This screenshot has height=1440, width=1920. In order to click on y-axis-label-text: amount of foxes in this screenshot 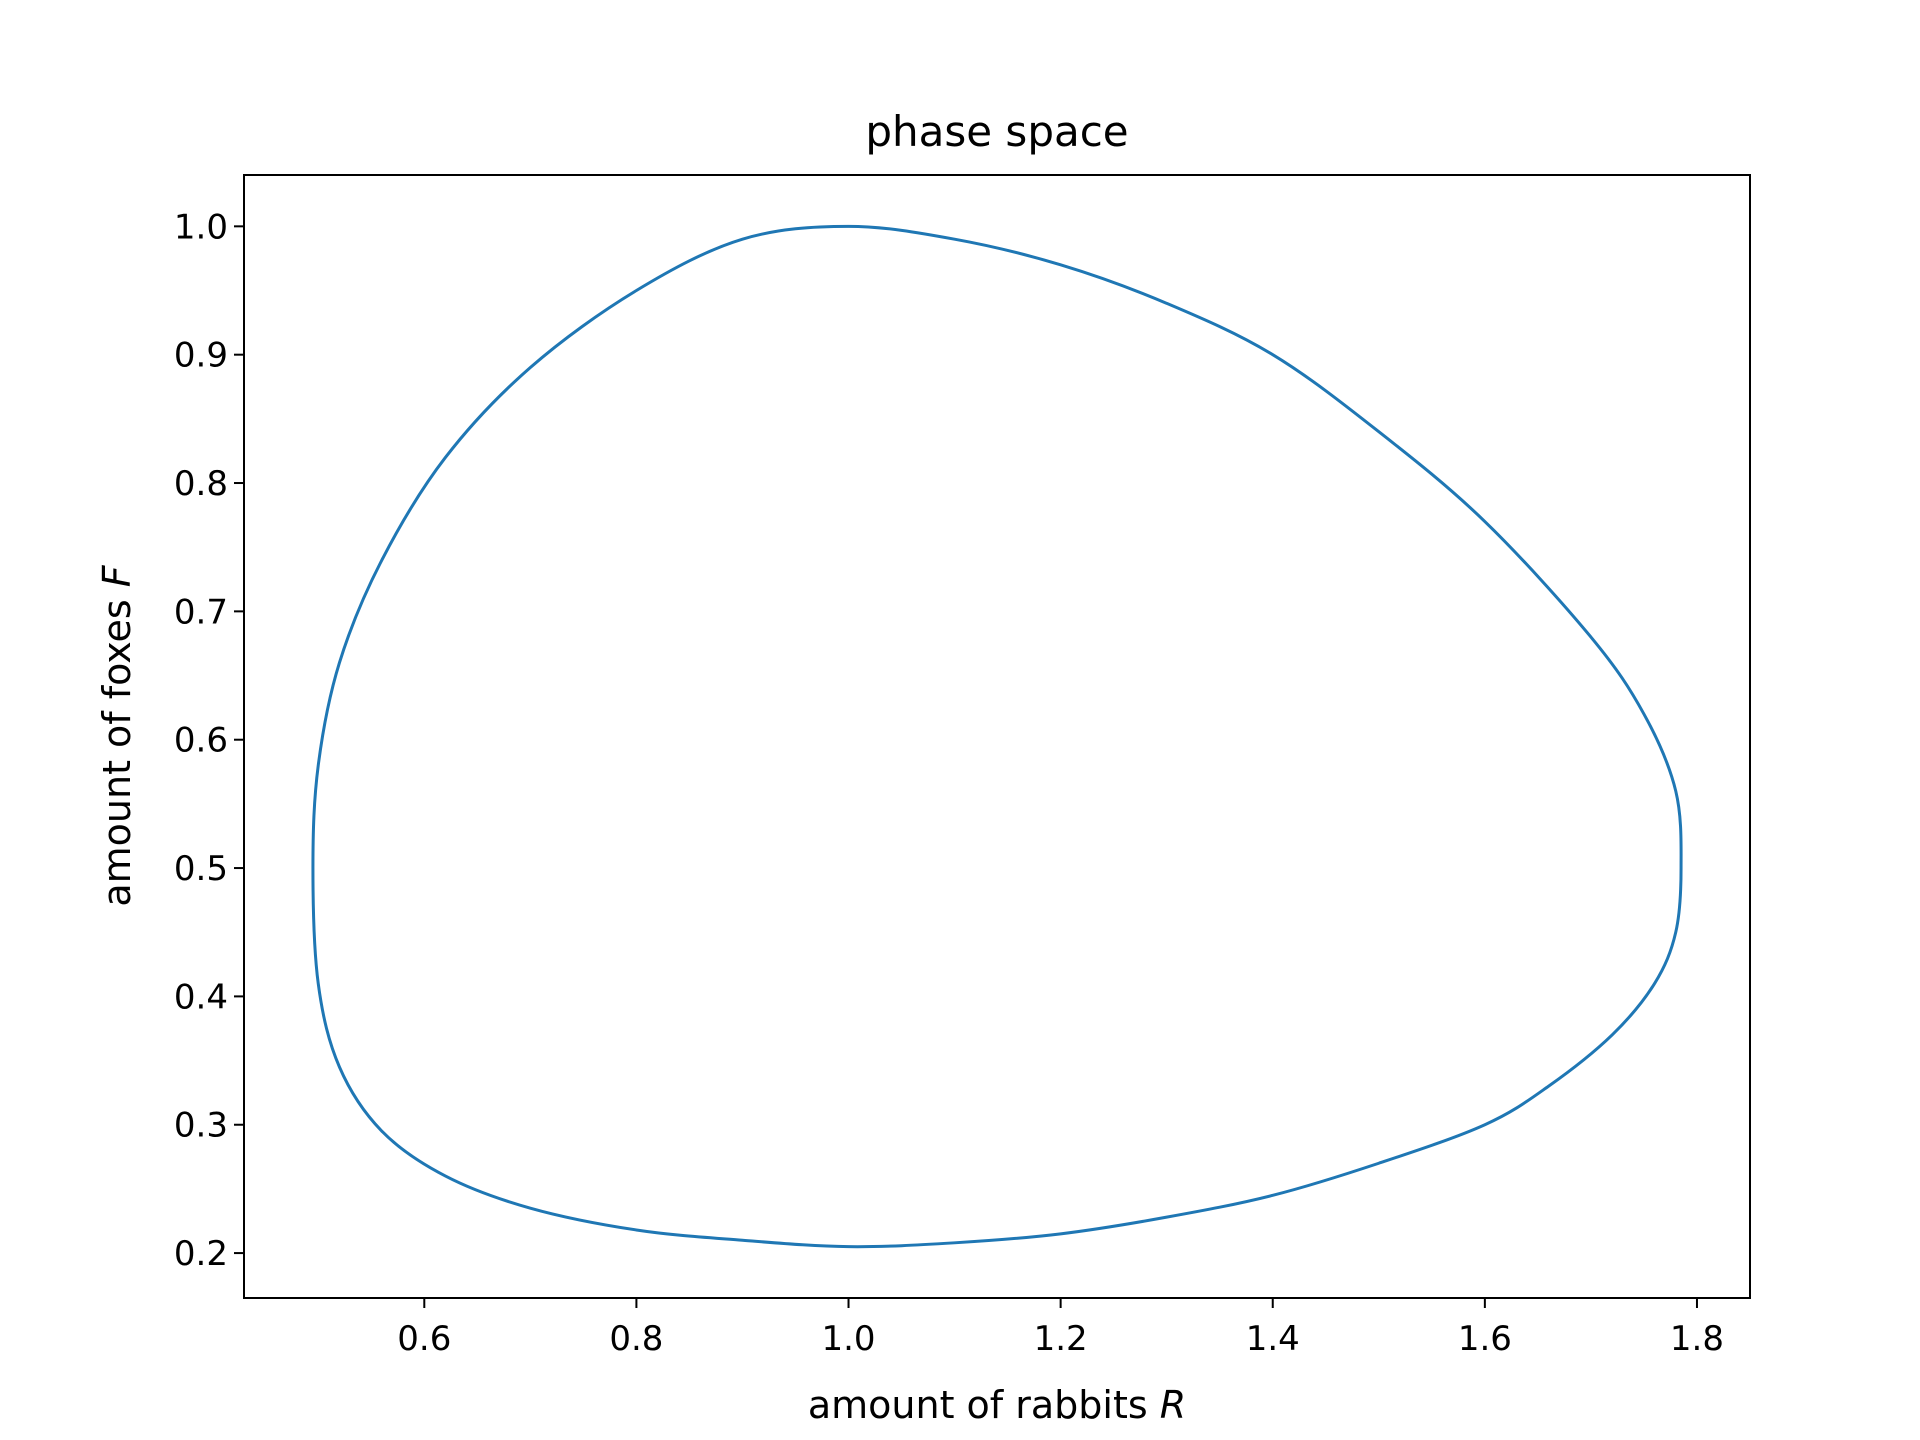, I will do `click(117, 752)`.